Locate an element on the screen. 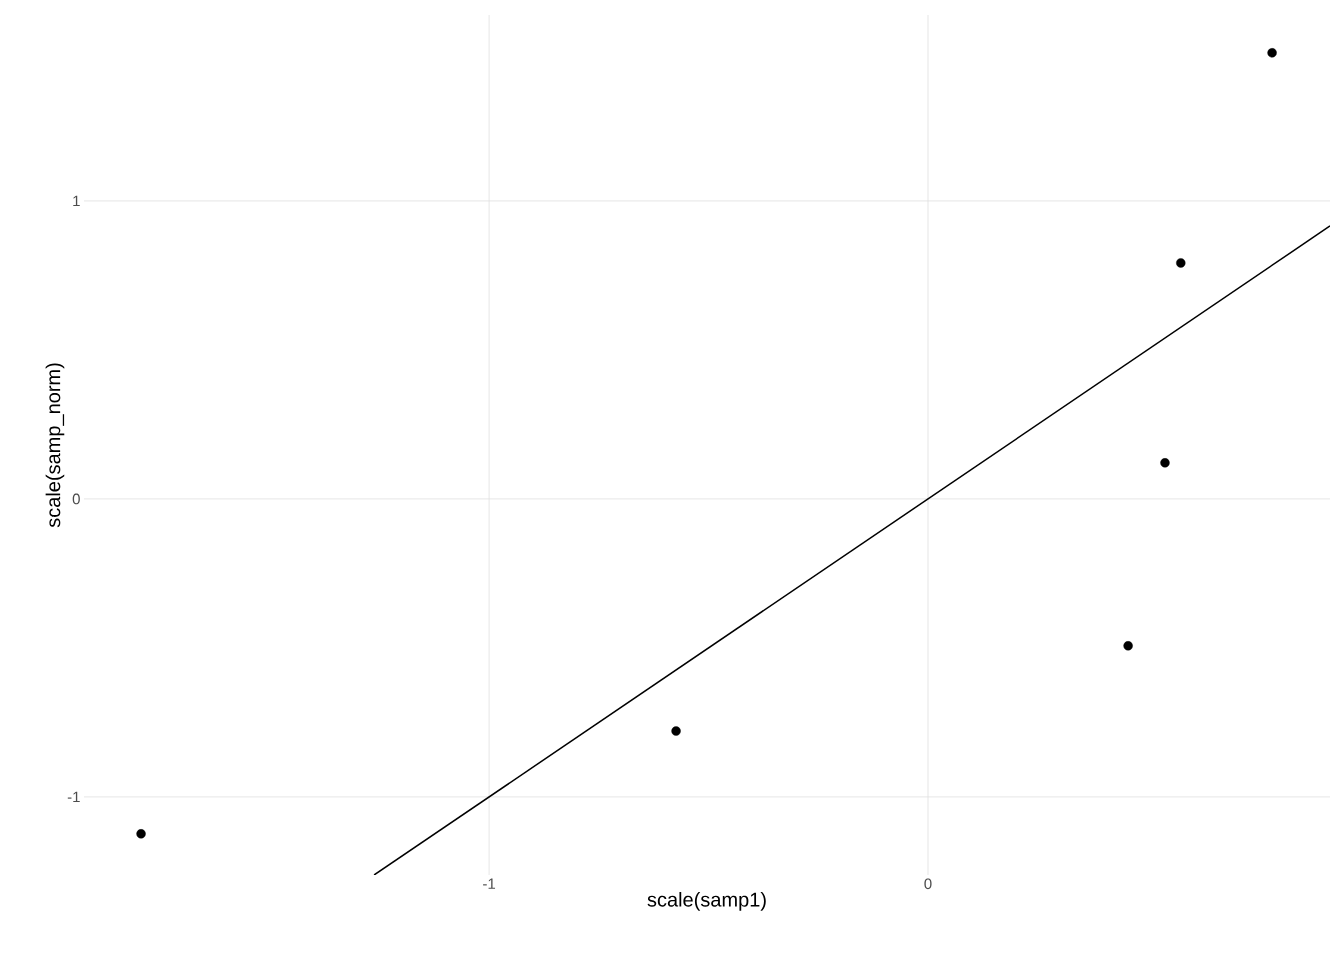  y-tick-label: 0 is located at coordinates (76, 499).